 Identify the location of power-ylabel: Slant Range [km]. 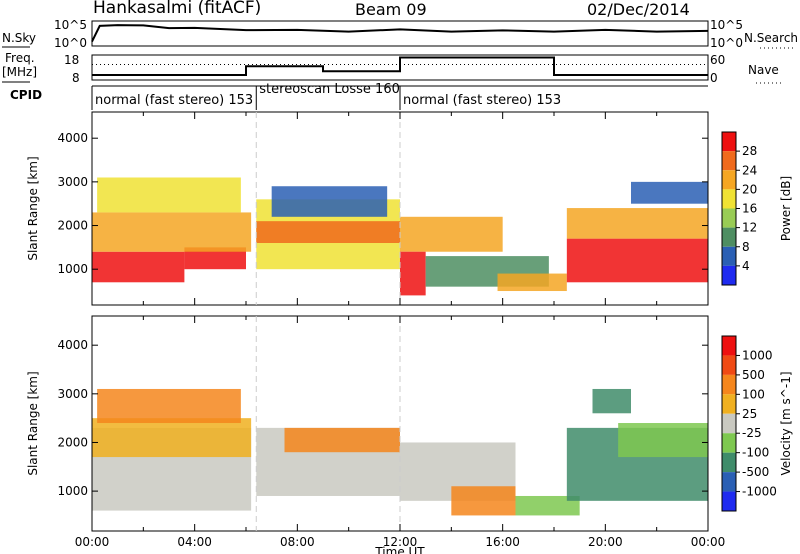
(33, 208).